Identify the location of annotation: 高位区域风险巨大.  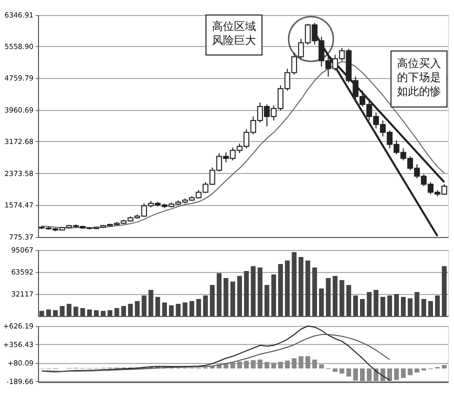
(234, 33).